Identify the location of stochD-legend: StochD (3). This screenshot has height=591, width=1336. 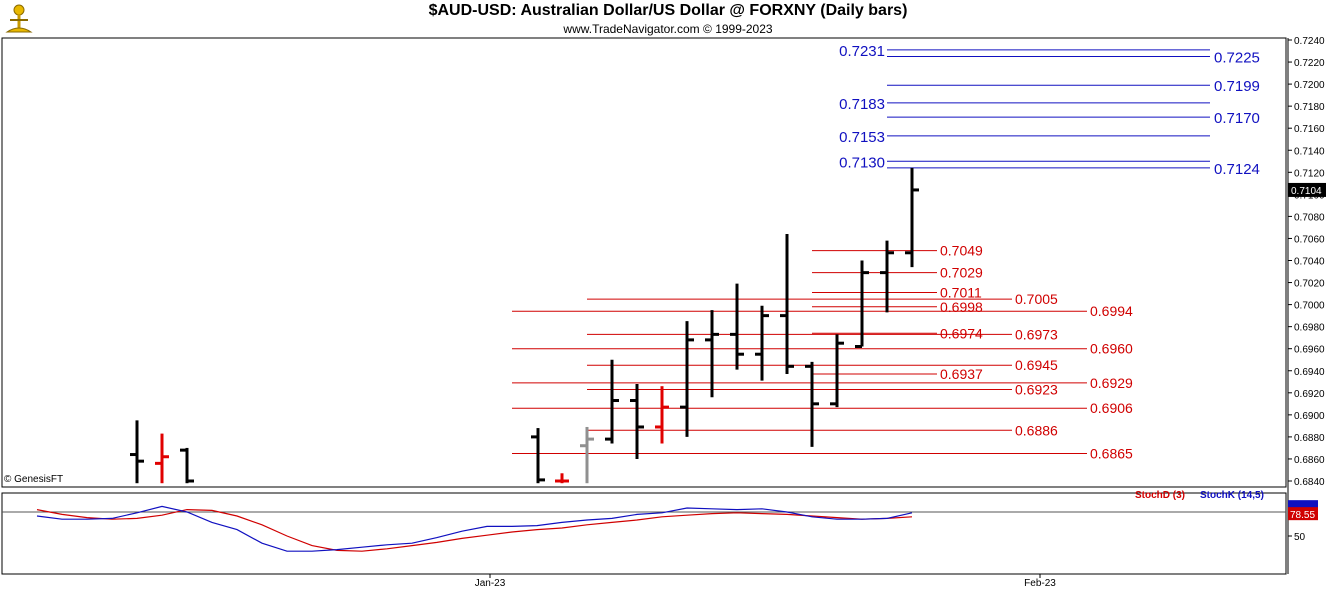
(1160, 495).